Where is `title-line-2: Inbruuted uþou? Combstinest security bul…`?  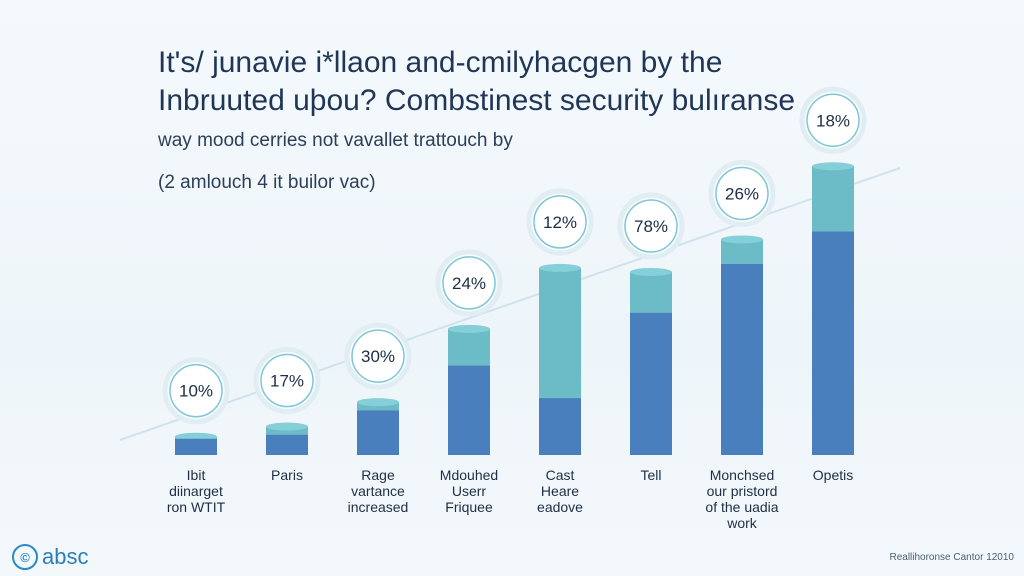 title-line-2: Inbruuted uþou? Combstinest security bul… is located at coordinates (477, 100).